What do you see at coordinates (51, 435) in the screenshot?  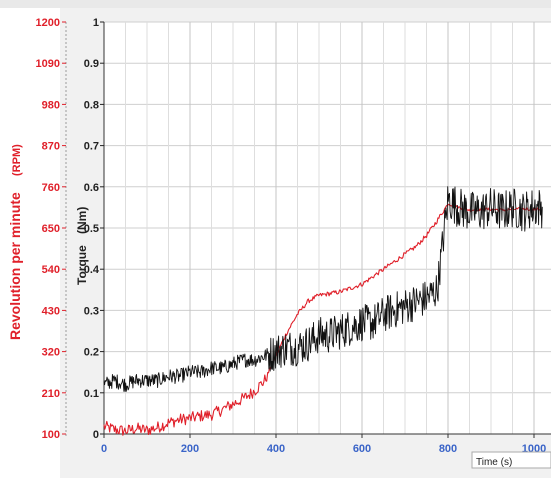 I see `rpm-tick-label: 100` at bounding box center [51, 435].